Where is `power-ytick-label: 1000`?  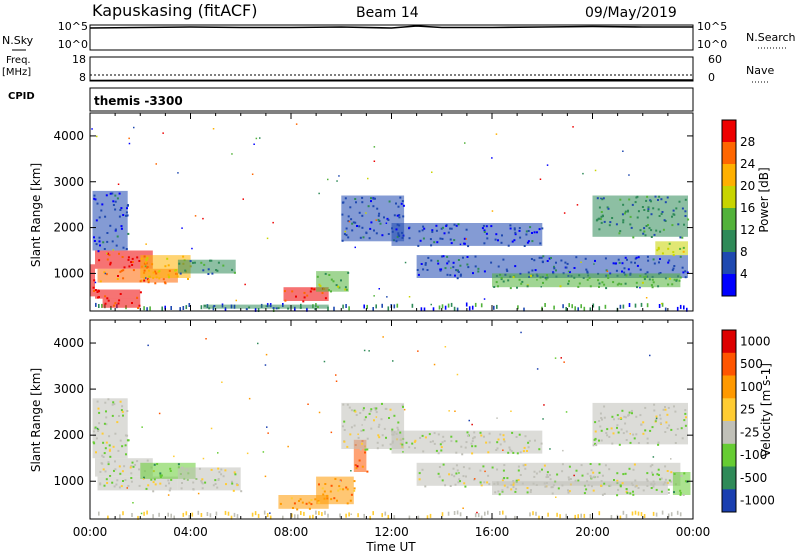
power-ytick-label: 1000 is located at coordinates (68, 273).